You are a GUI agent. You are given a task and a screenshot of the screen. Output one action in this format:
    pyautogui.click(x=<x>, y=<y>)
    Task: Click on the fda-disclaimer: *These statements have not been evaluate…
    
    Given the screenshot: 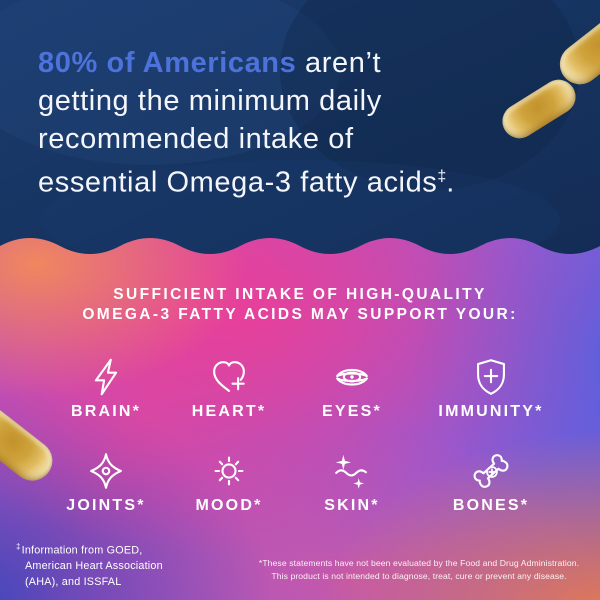 What is the action you would take?
    pyautogui.click(x=419, y=569)
    